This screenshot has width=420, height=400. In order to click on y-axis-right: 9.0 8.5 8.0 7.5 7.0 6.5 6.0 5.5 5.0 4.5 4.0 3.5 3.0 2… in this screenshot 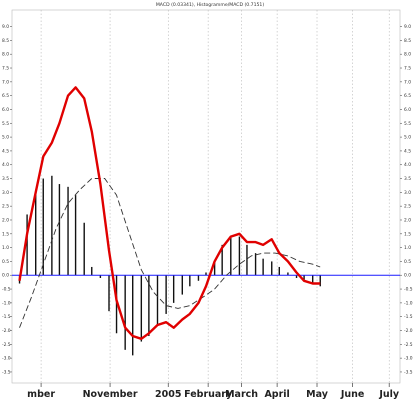, I will do `click(406, 199)`.